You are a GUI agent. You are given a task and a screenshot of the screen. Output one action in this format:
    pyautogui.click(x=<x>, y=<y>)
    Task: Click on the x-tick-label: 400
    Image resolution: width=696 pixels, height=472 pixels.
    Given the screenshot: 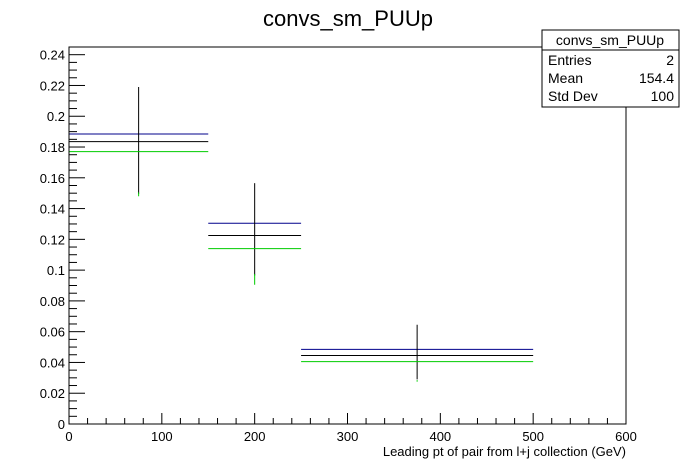 What is the action you would take?
    pyautogui.click(x=440, y=436)
    